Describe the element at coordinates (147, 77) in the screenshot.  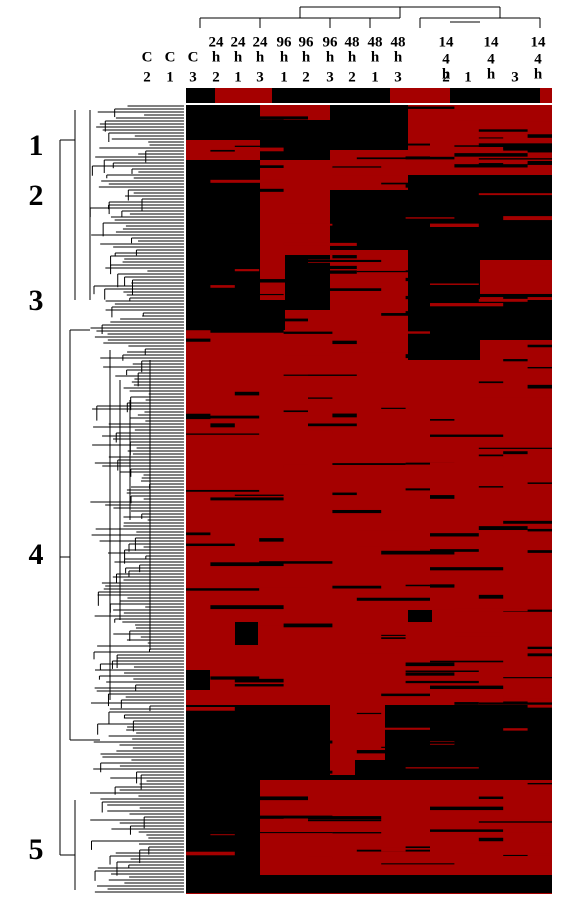
I see `column-replicate: 2` at that location.